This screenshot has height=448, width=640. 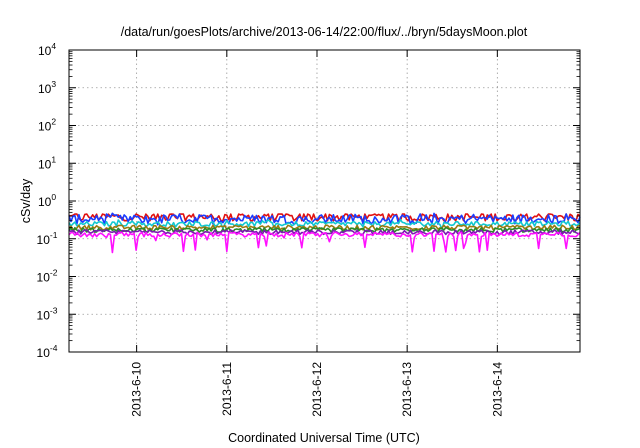 I want to click on x-tick-label: 2013-6-13, so click(x=407, y=389).